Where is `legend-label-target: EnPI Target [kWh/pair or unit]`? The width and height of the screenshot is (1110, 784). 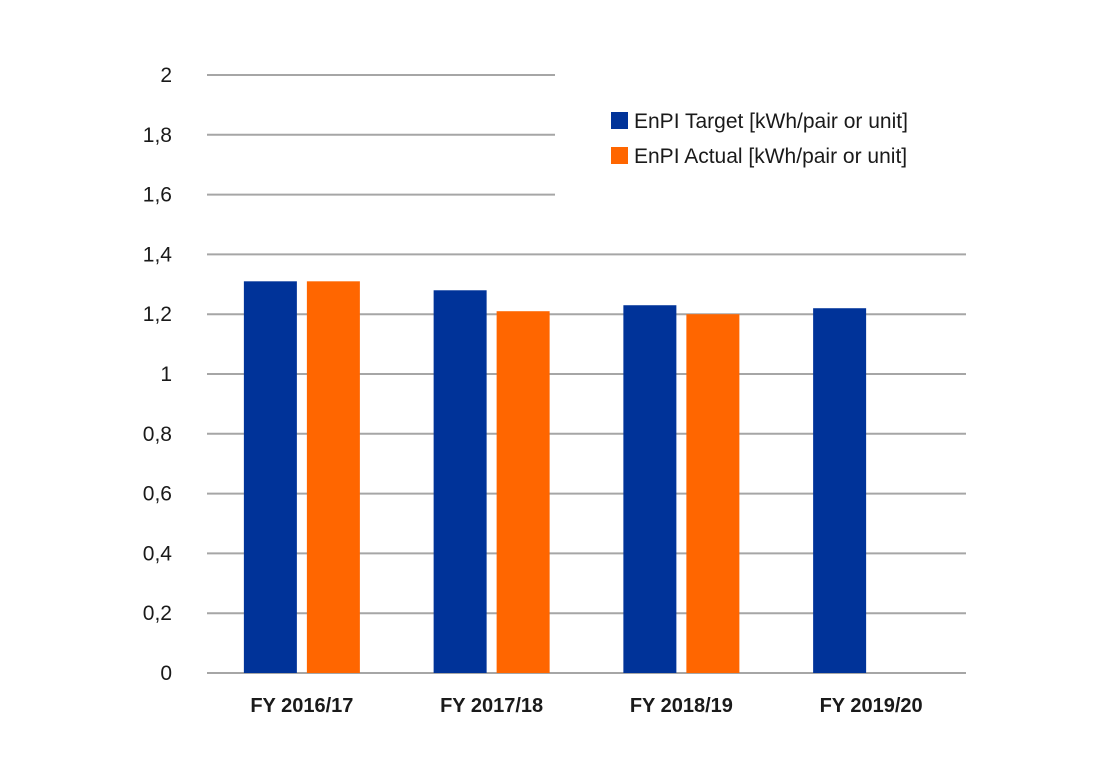 legend-label-target: EnPI Target [kWh/pair or unit] is located at coordinates (771, 121).